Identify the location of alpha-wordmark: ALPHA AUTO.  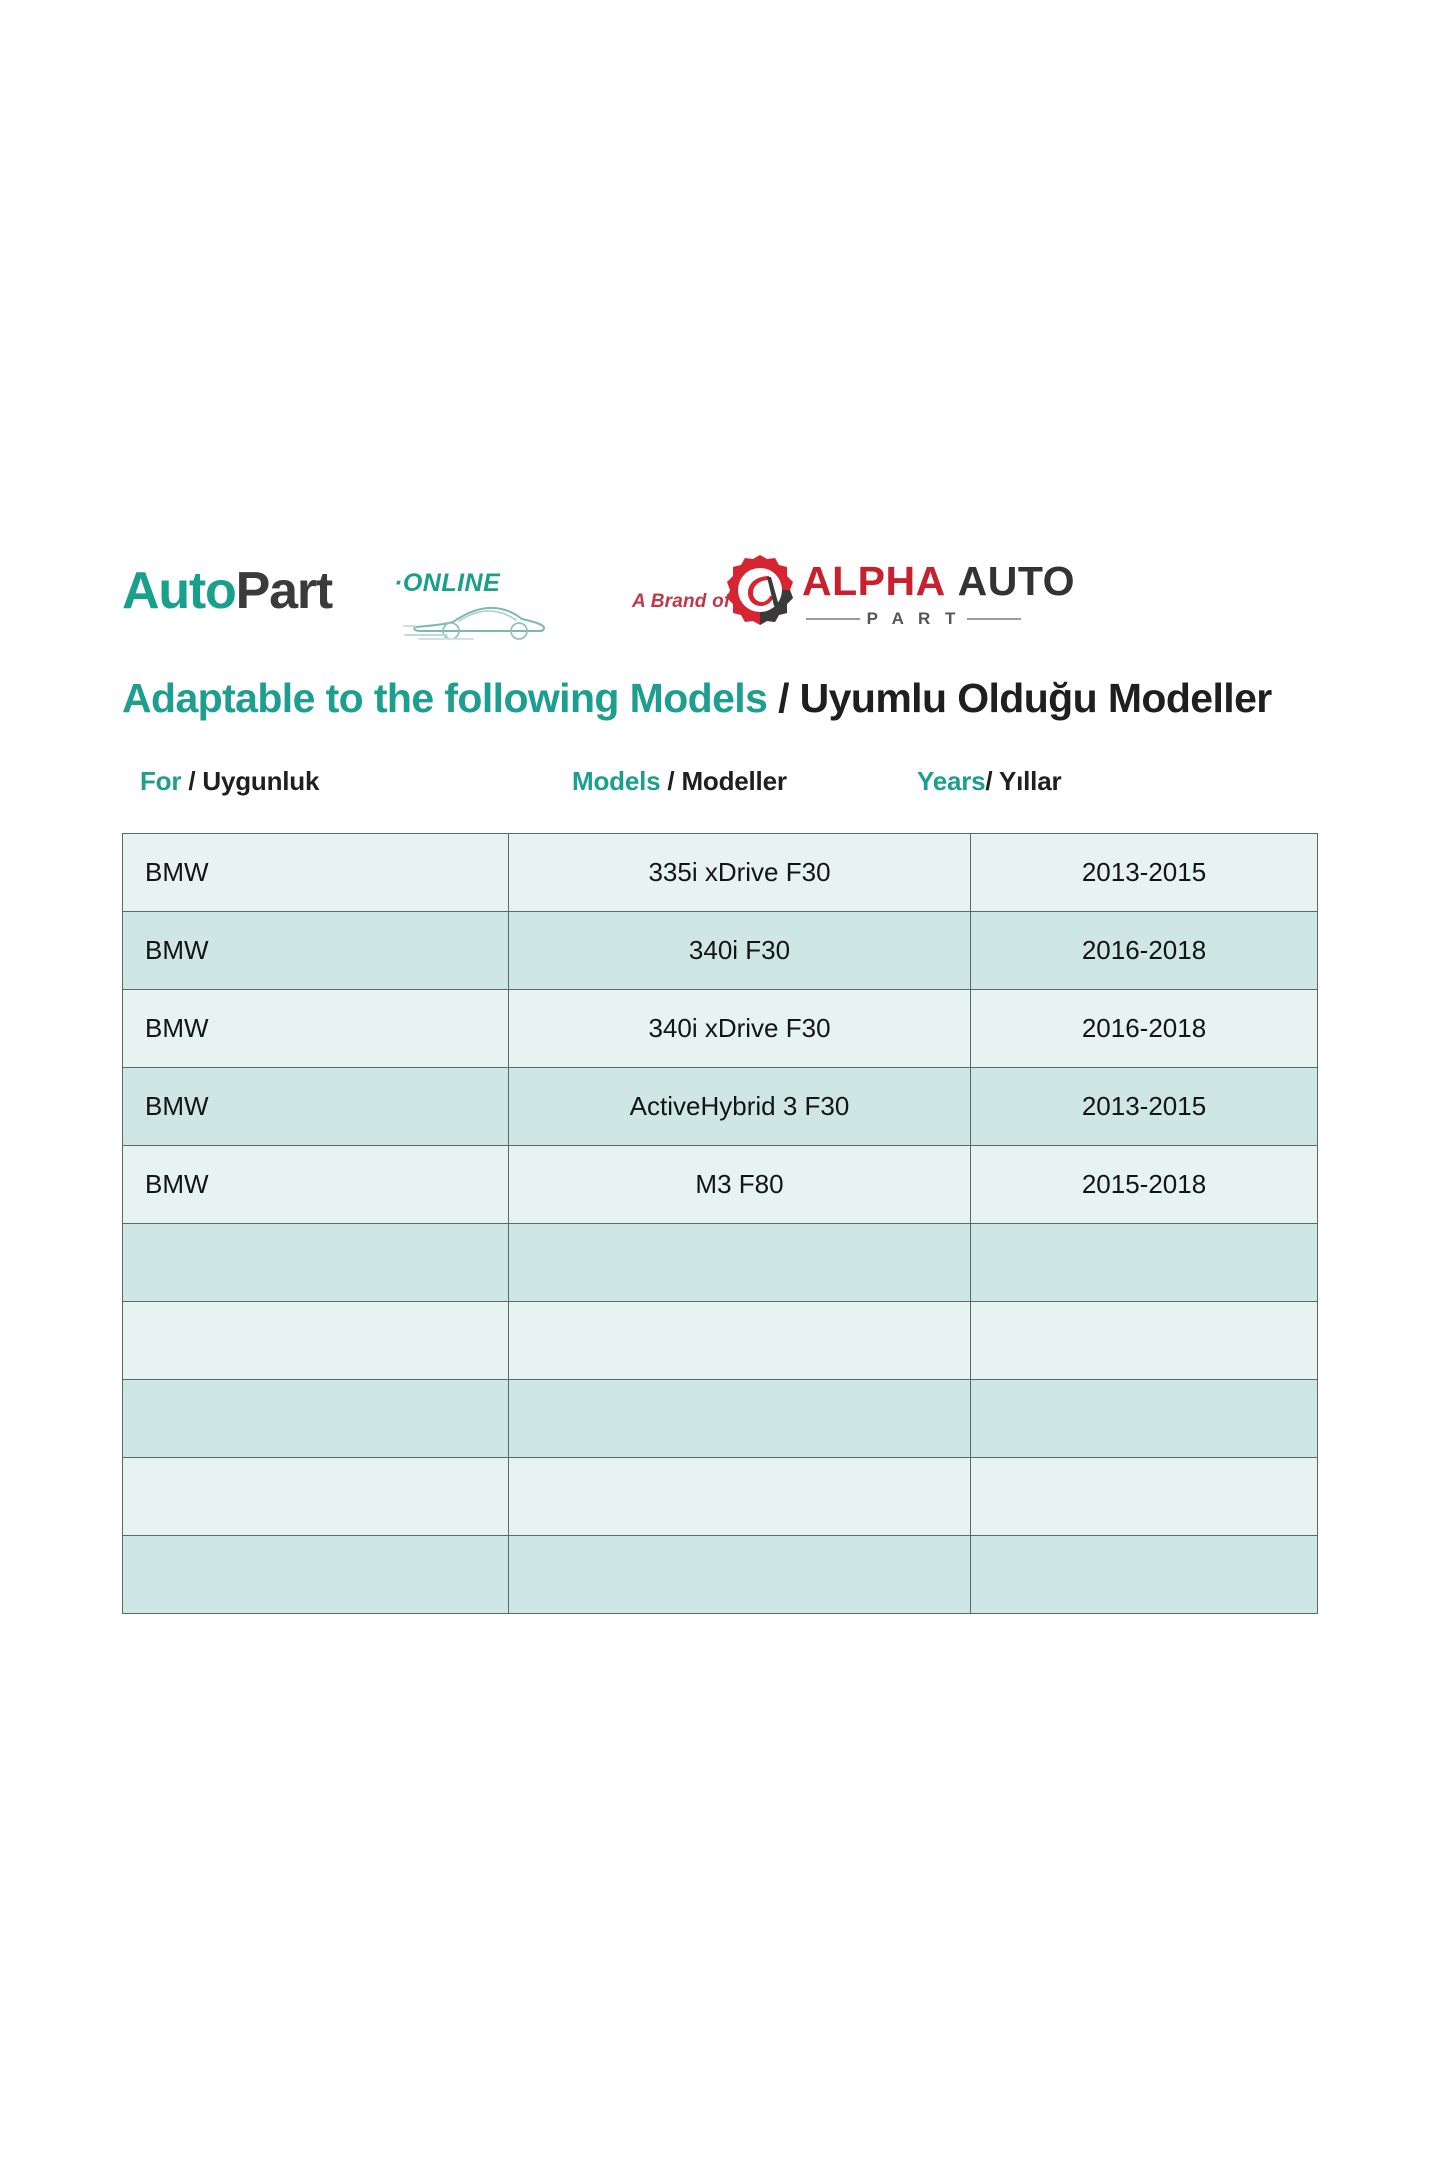
(938, 581).